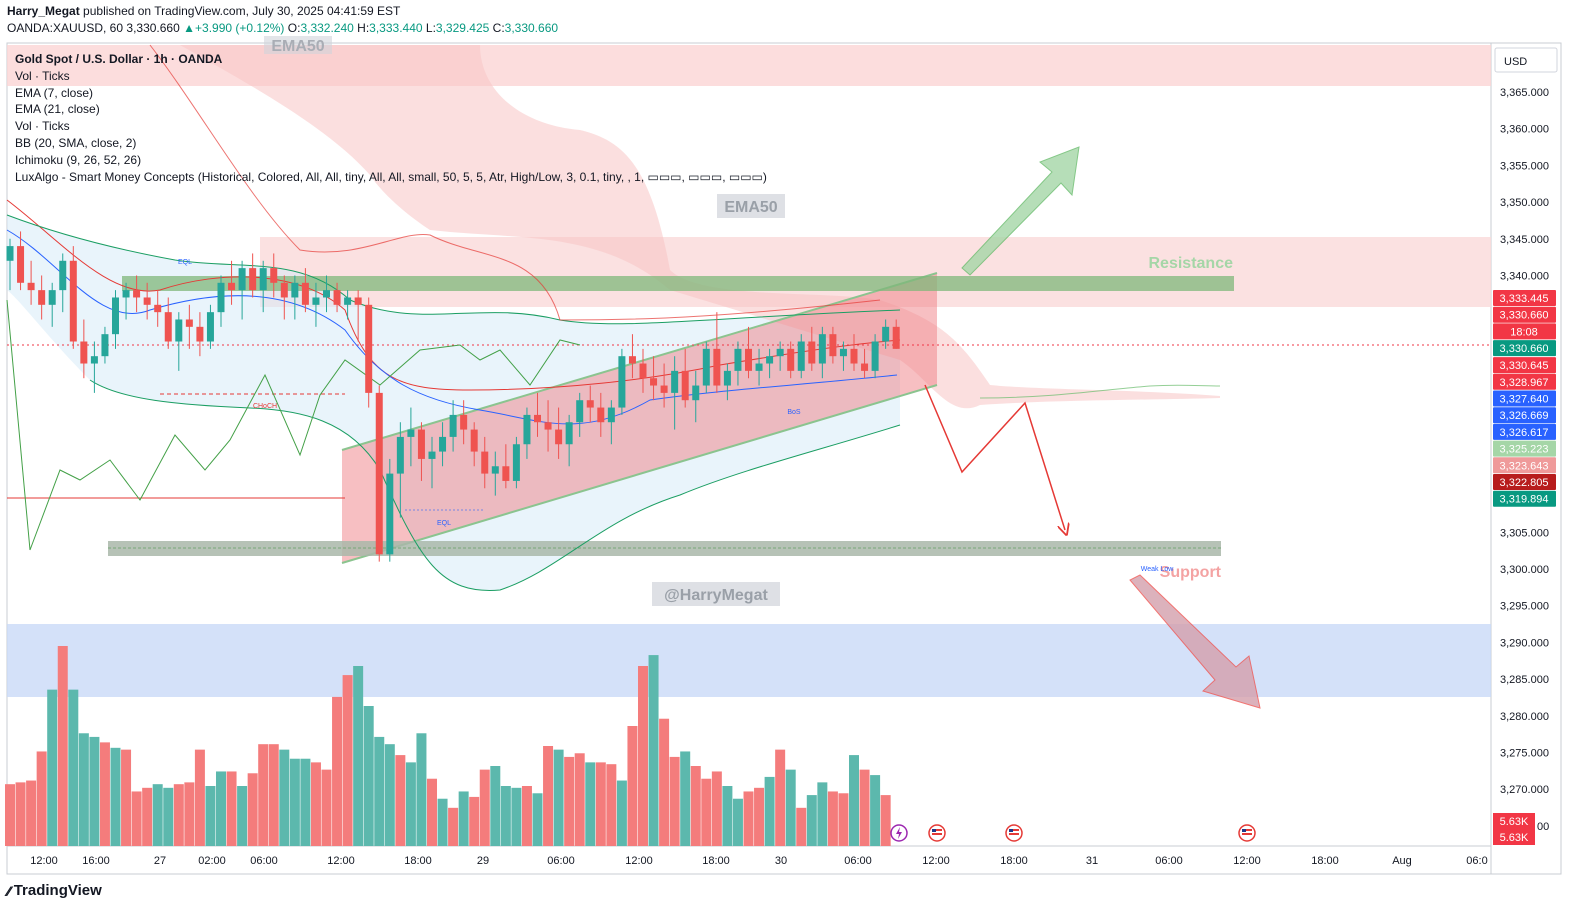  Describe the element at coordinates (119, 59) in the screenshot. I see `legend-title: Gold Spot / U.S. Dollar · 1h · OANDA` at that location.